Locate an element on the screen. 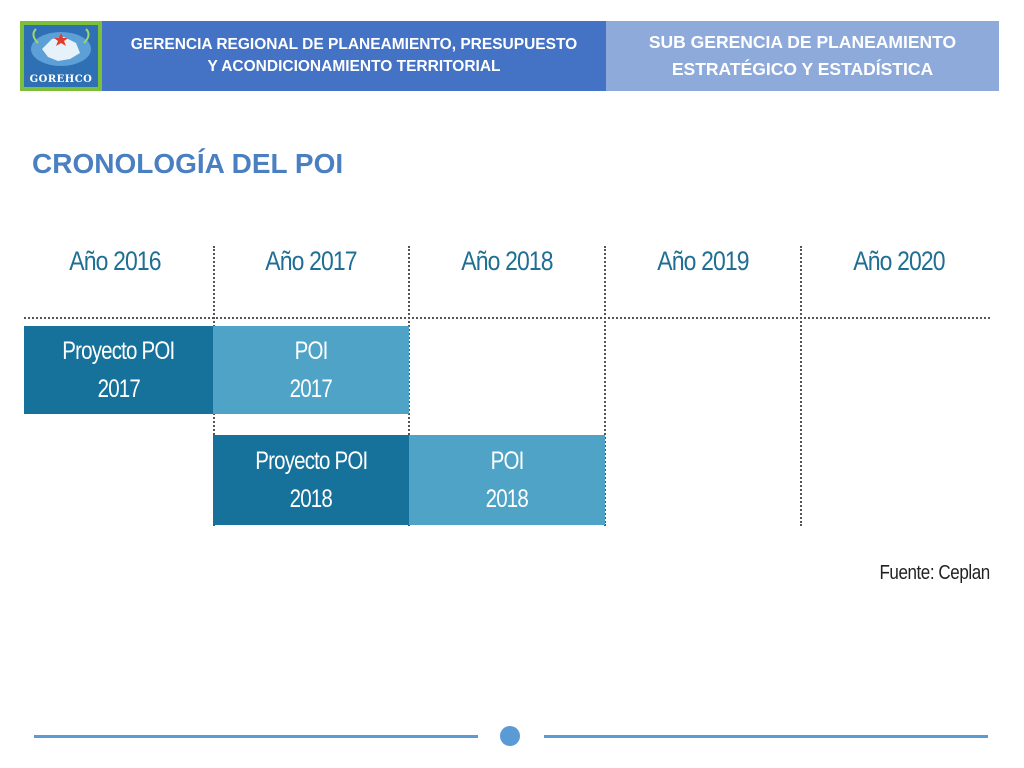 The image size is (1024, 768). header-right-line2: ESTRATÉGICO Y ESTADÍSTICA is located at coordinates (802, 69).